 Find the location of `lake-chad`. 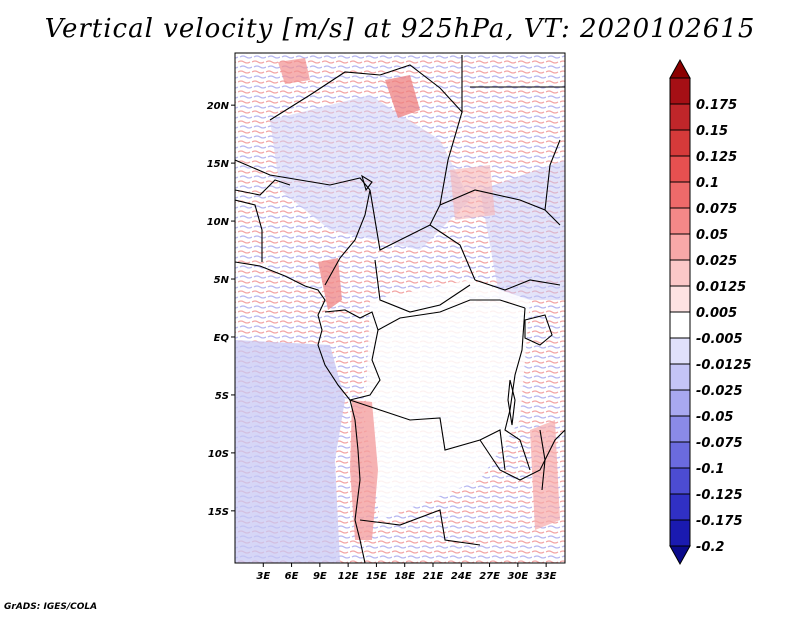

lake-chad is located at coordinates (367, 183).